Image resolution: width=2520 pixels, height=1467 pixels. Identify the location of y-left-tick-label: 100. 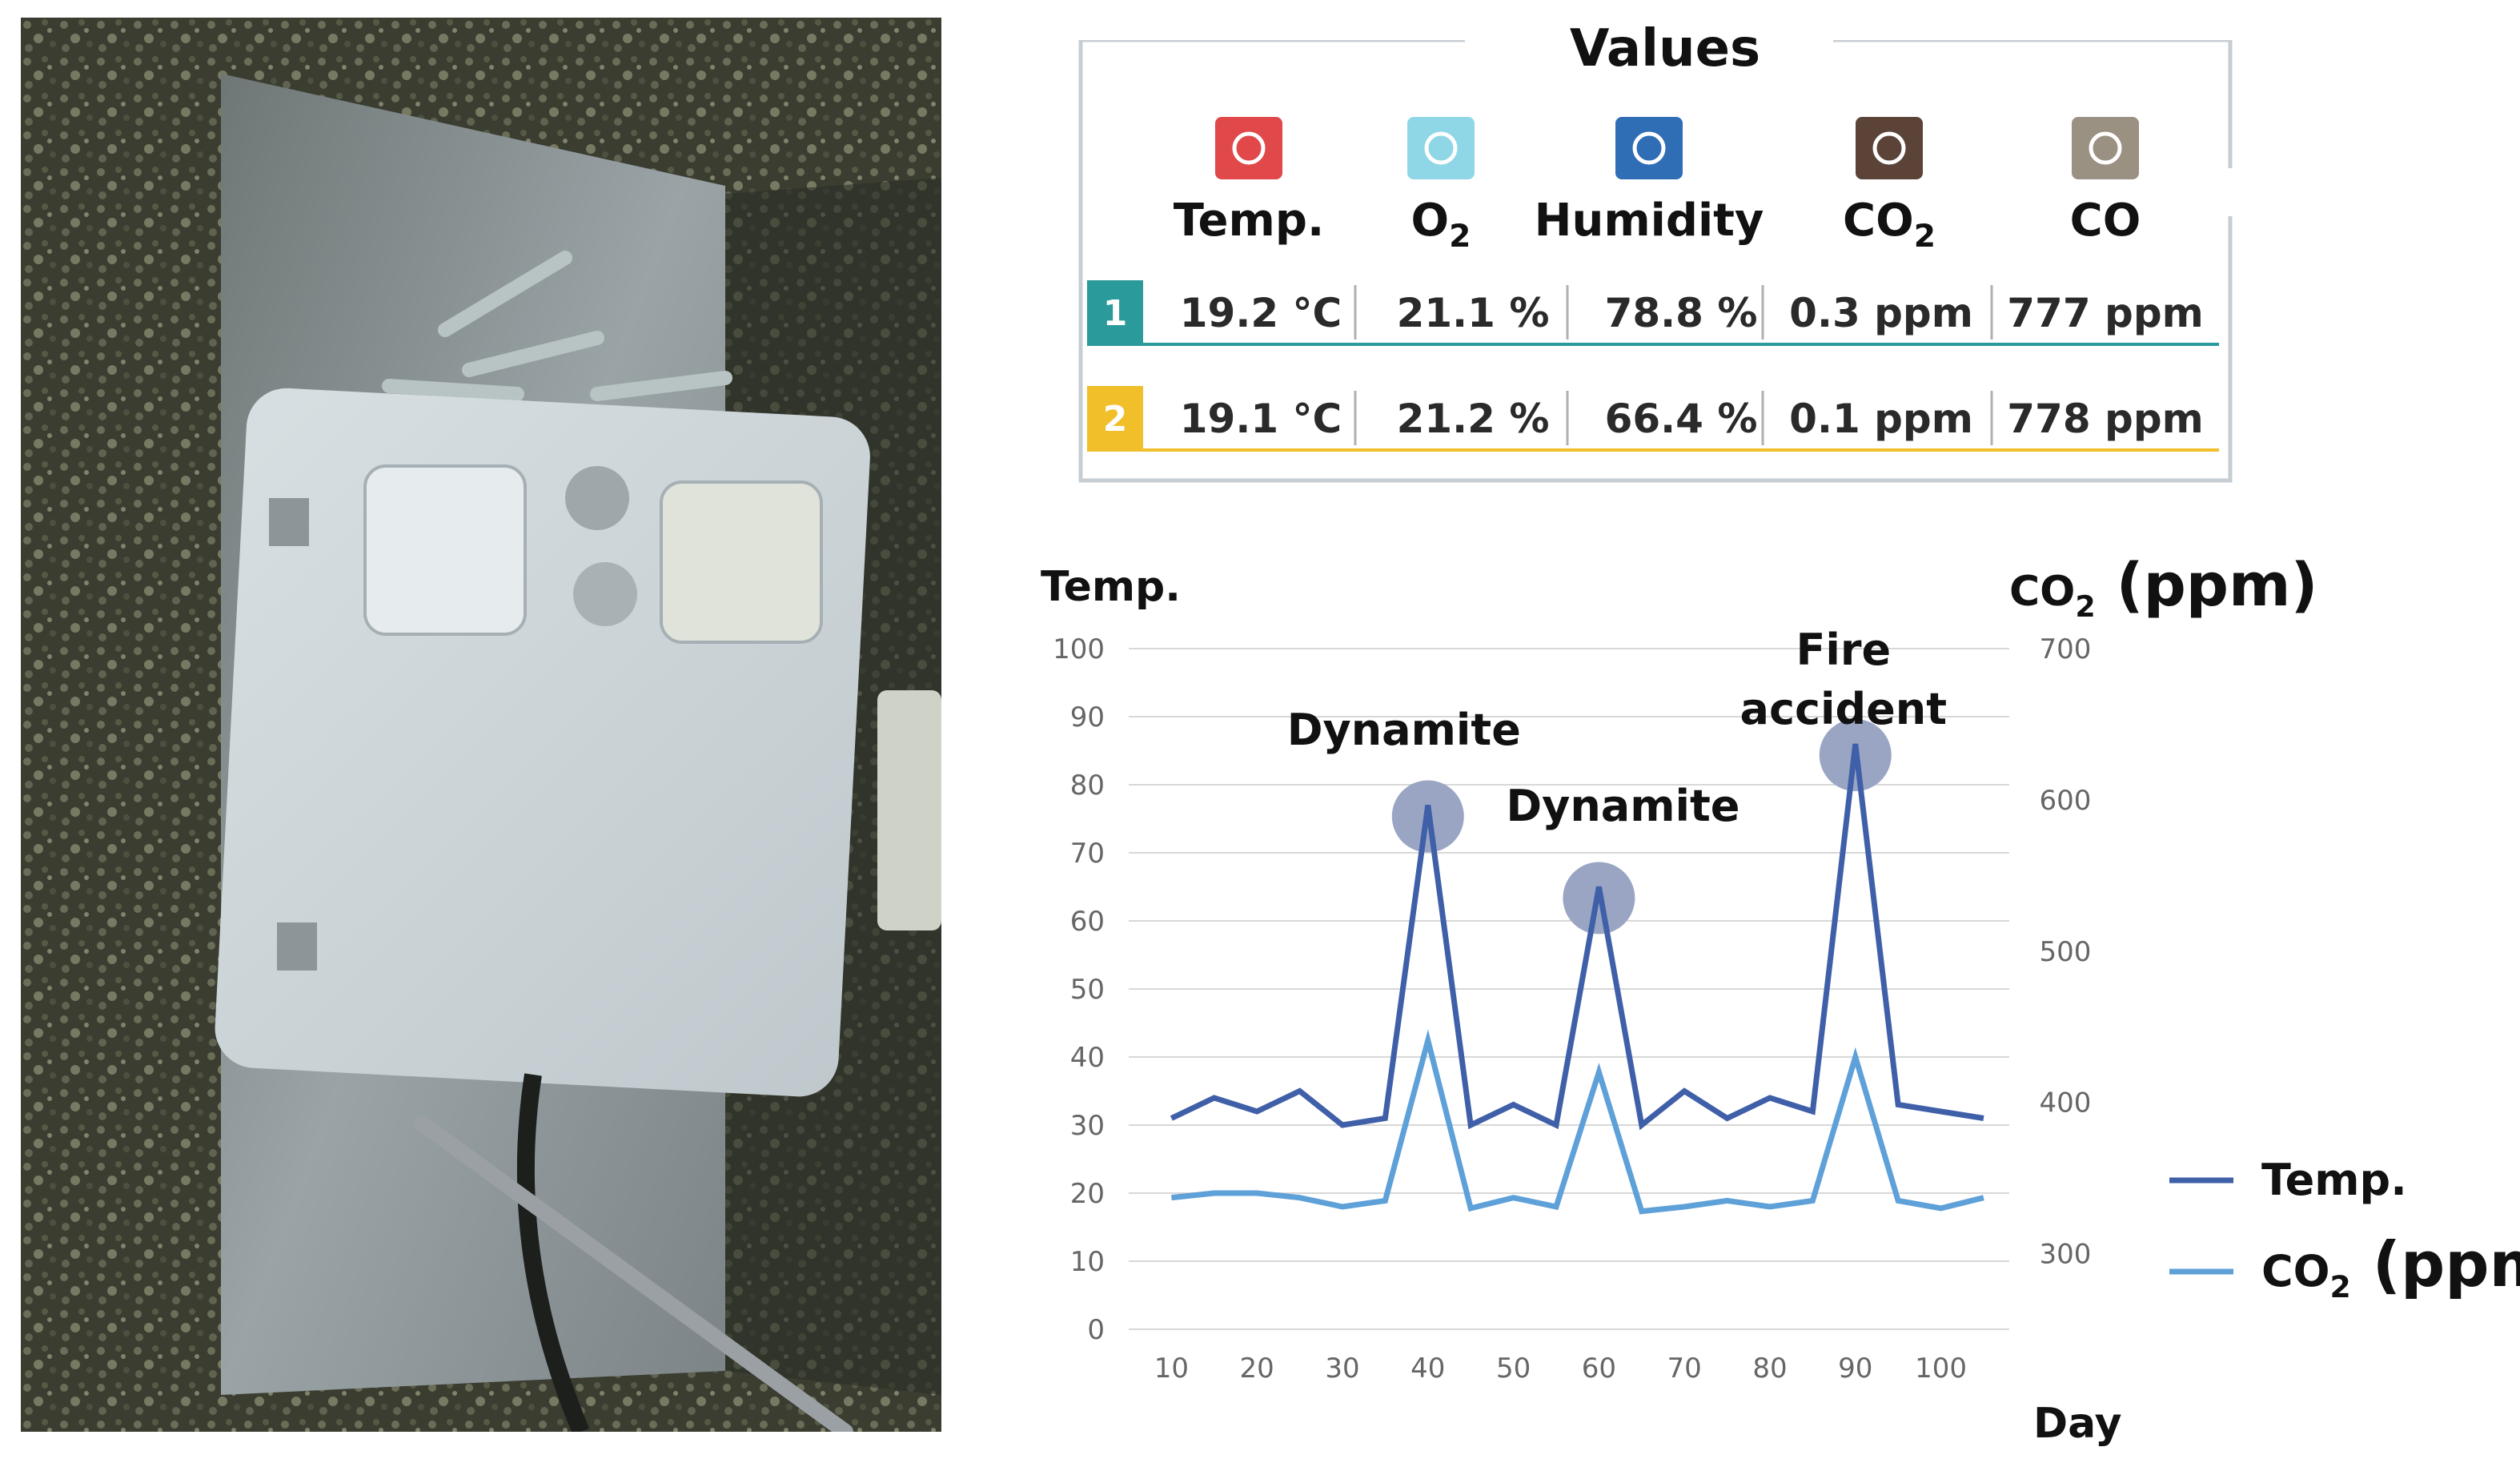
(1079, 649).